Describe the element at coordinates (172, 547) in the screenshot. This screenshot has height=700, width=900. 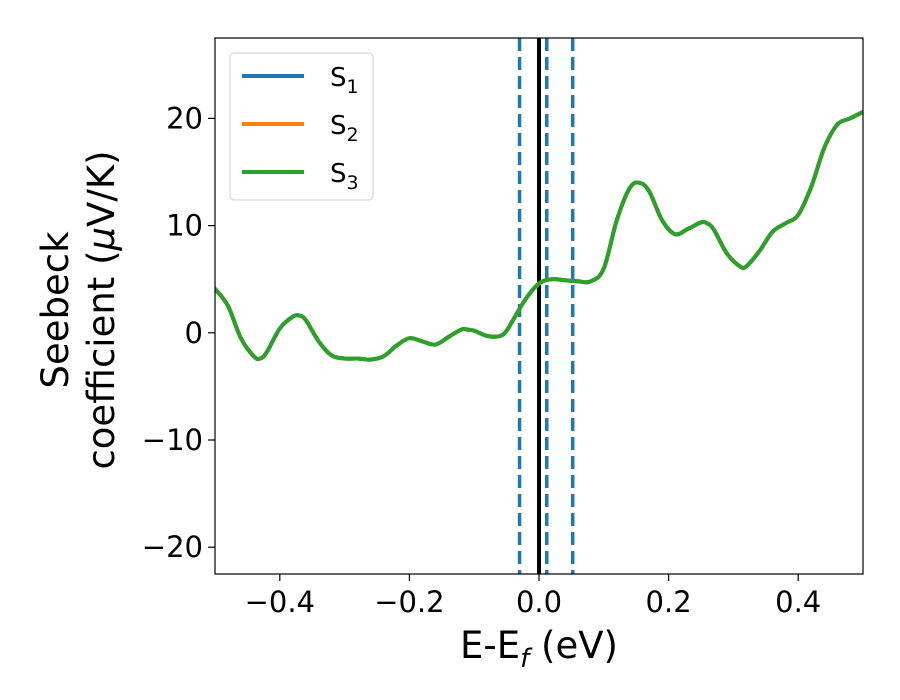
I see `y-tick-label: −20` at that location.